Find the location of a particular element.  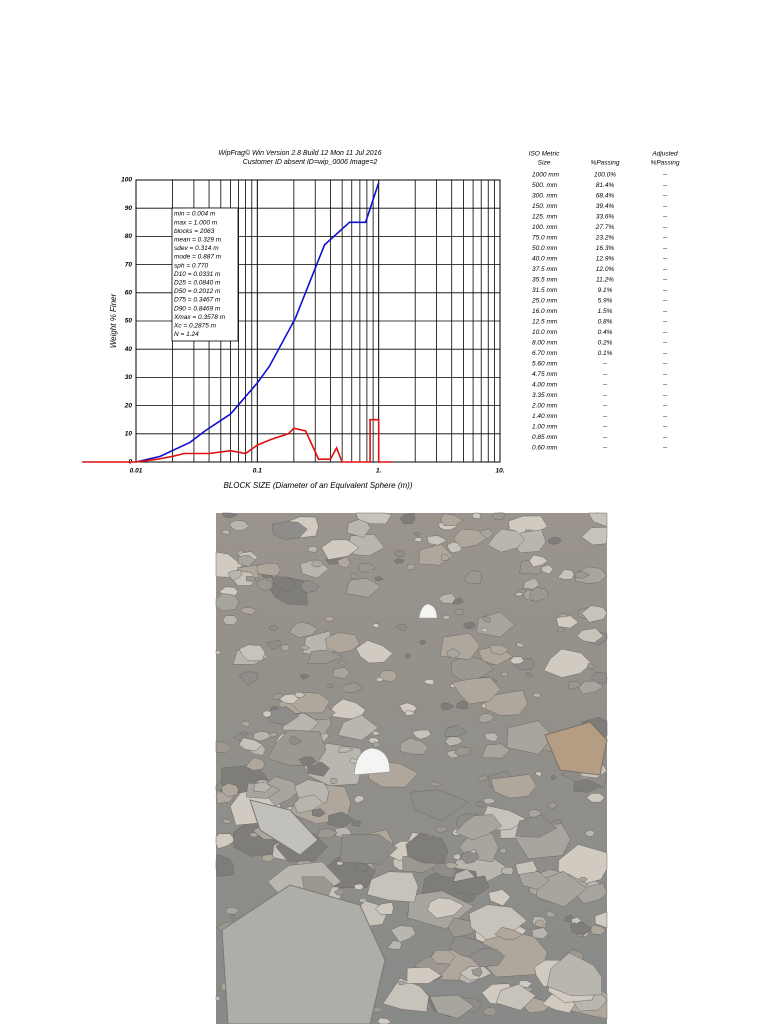

x-tick-label: 1. is located at coordinates (379, 471).